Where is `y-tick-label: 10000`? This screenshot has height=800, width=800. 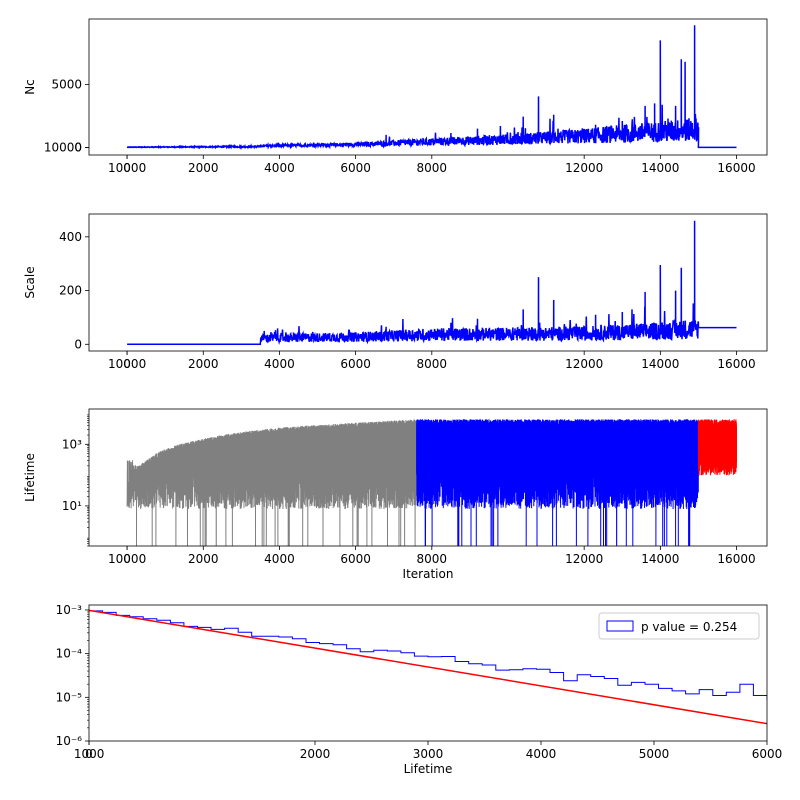 y-tick-label: 10000 is located at coordinates (63, 147).